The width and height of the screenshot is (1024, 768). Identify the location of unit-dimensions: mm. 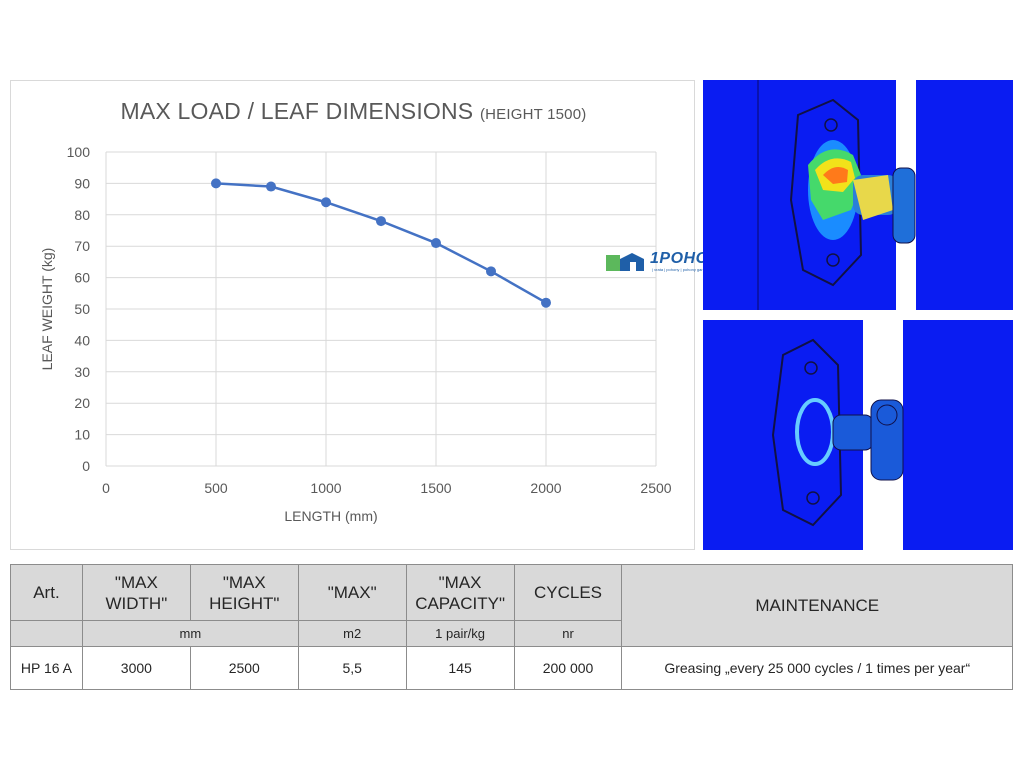
(190, 633).